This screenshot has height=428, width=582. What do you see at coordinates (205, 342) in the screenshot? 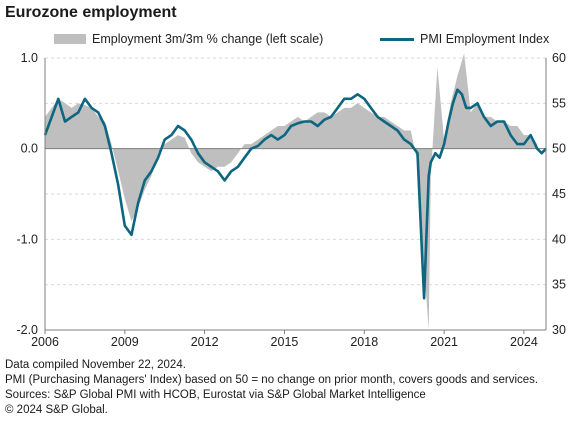
I see `x-tick-label: 2012` at bounding box center [205, 342].